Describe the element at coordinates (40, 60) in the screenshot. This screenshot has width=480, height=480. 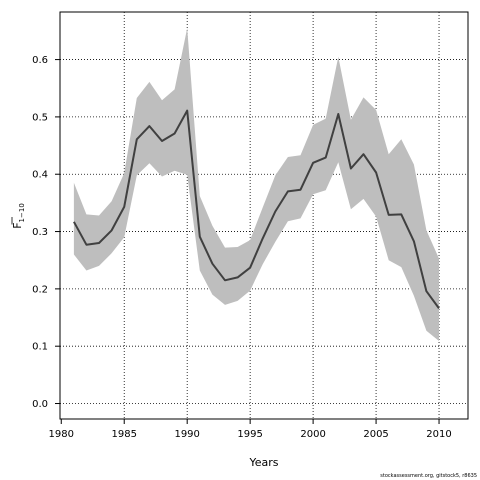
I see `y-tick-label: 0.6` at that location.